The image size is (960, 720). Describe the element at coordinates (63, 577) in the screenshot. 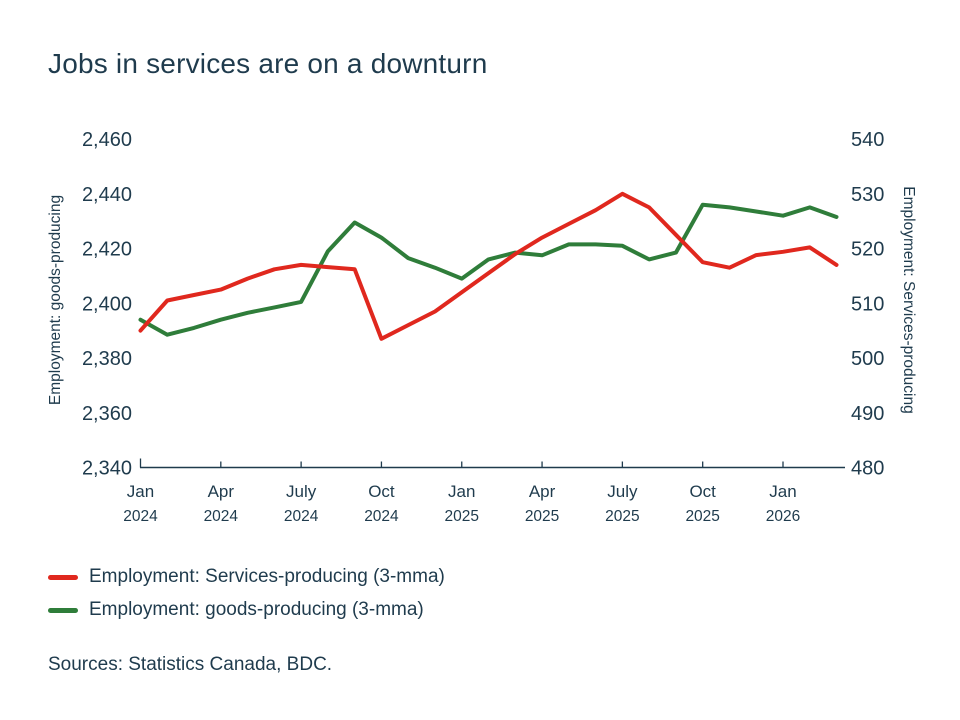

I see `services-line-swatch` at that location.